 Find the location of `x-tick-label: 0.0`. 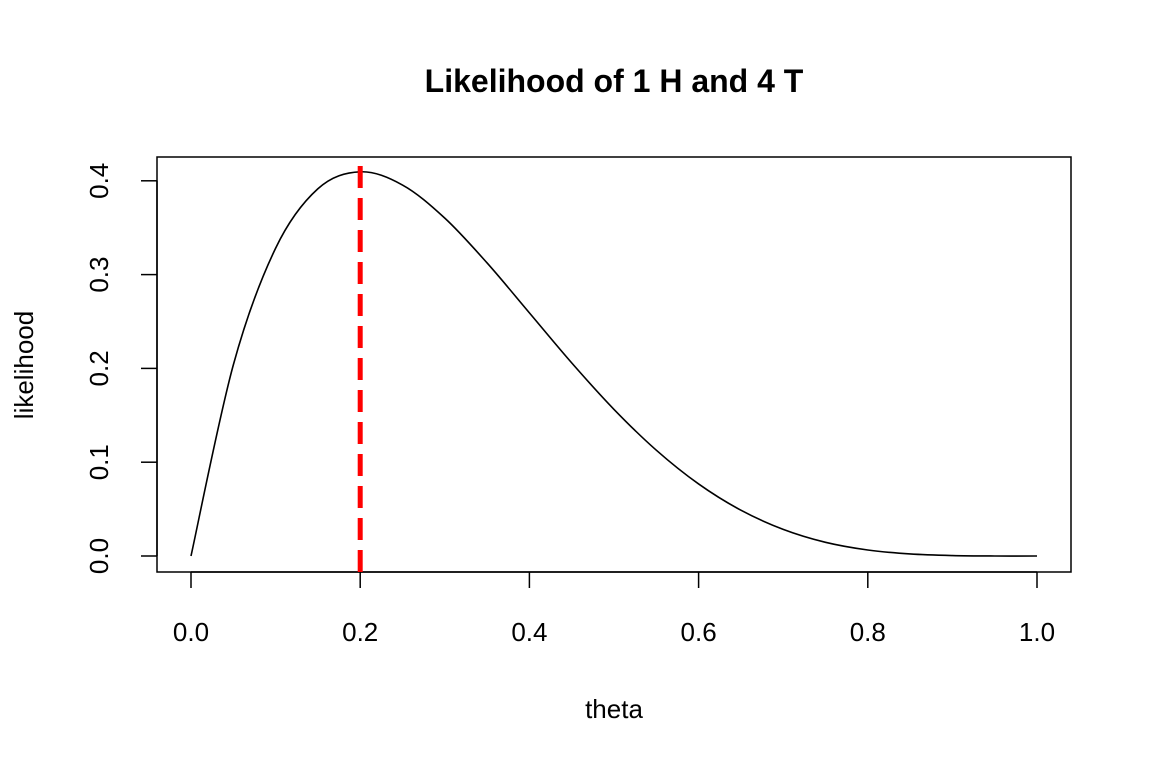

x-tick-label: 0.0 is located at coordinates (191, 632).